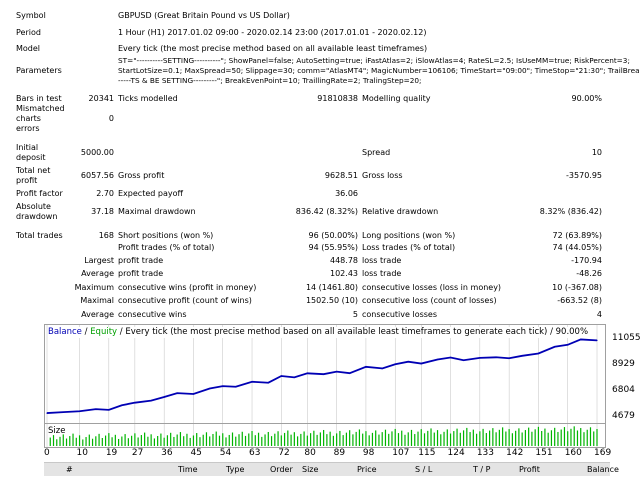  Describe the element at coordinates (27, 147) in the screenshot. I see `deposit-label-1: Initial` at that location.